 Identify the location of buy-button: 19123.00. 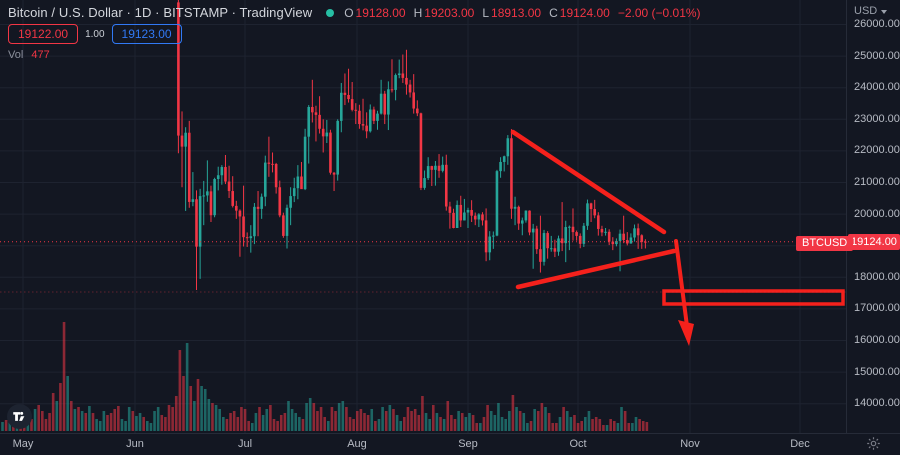
(146, 34).